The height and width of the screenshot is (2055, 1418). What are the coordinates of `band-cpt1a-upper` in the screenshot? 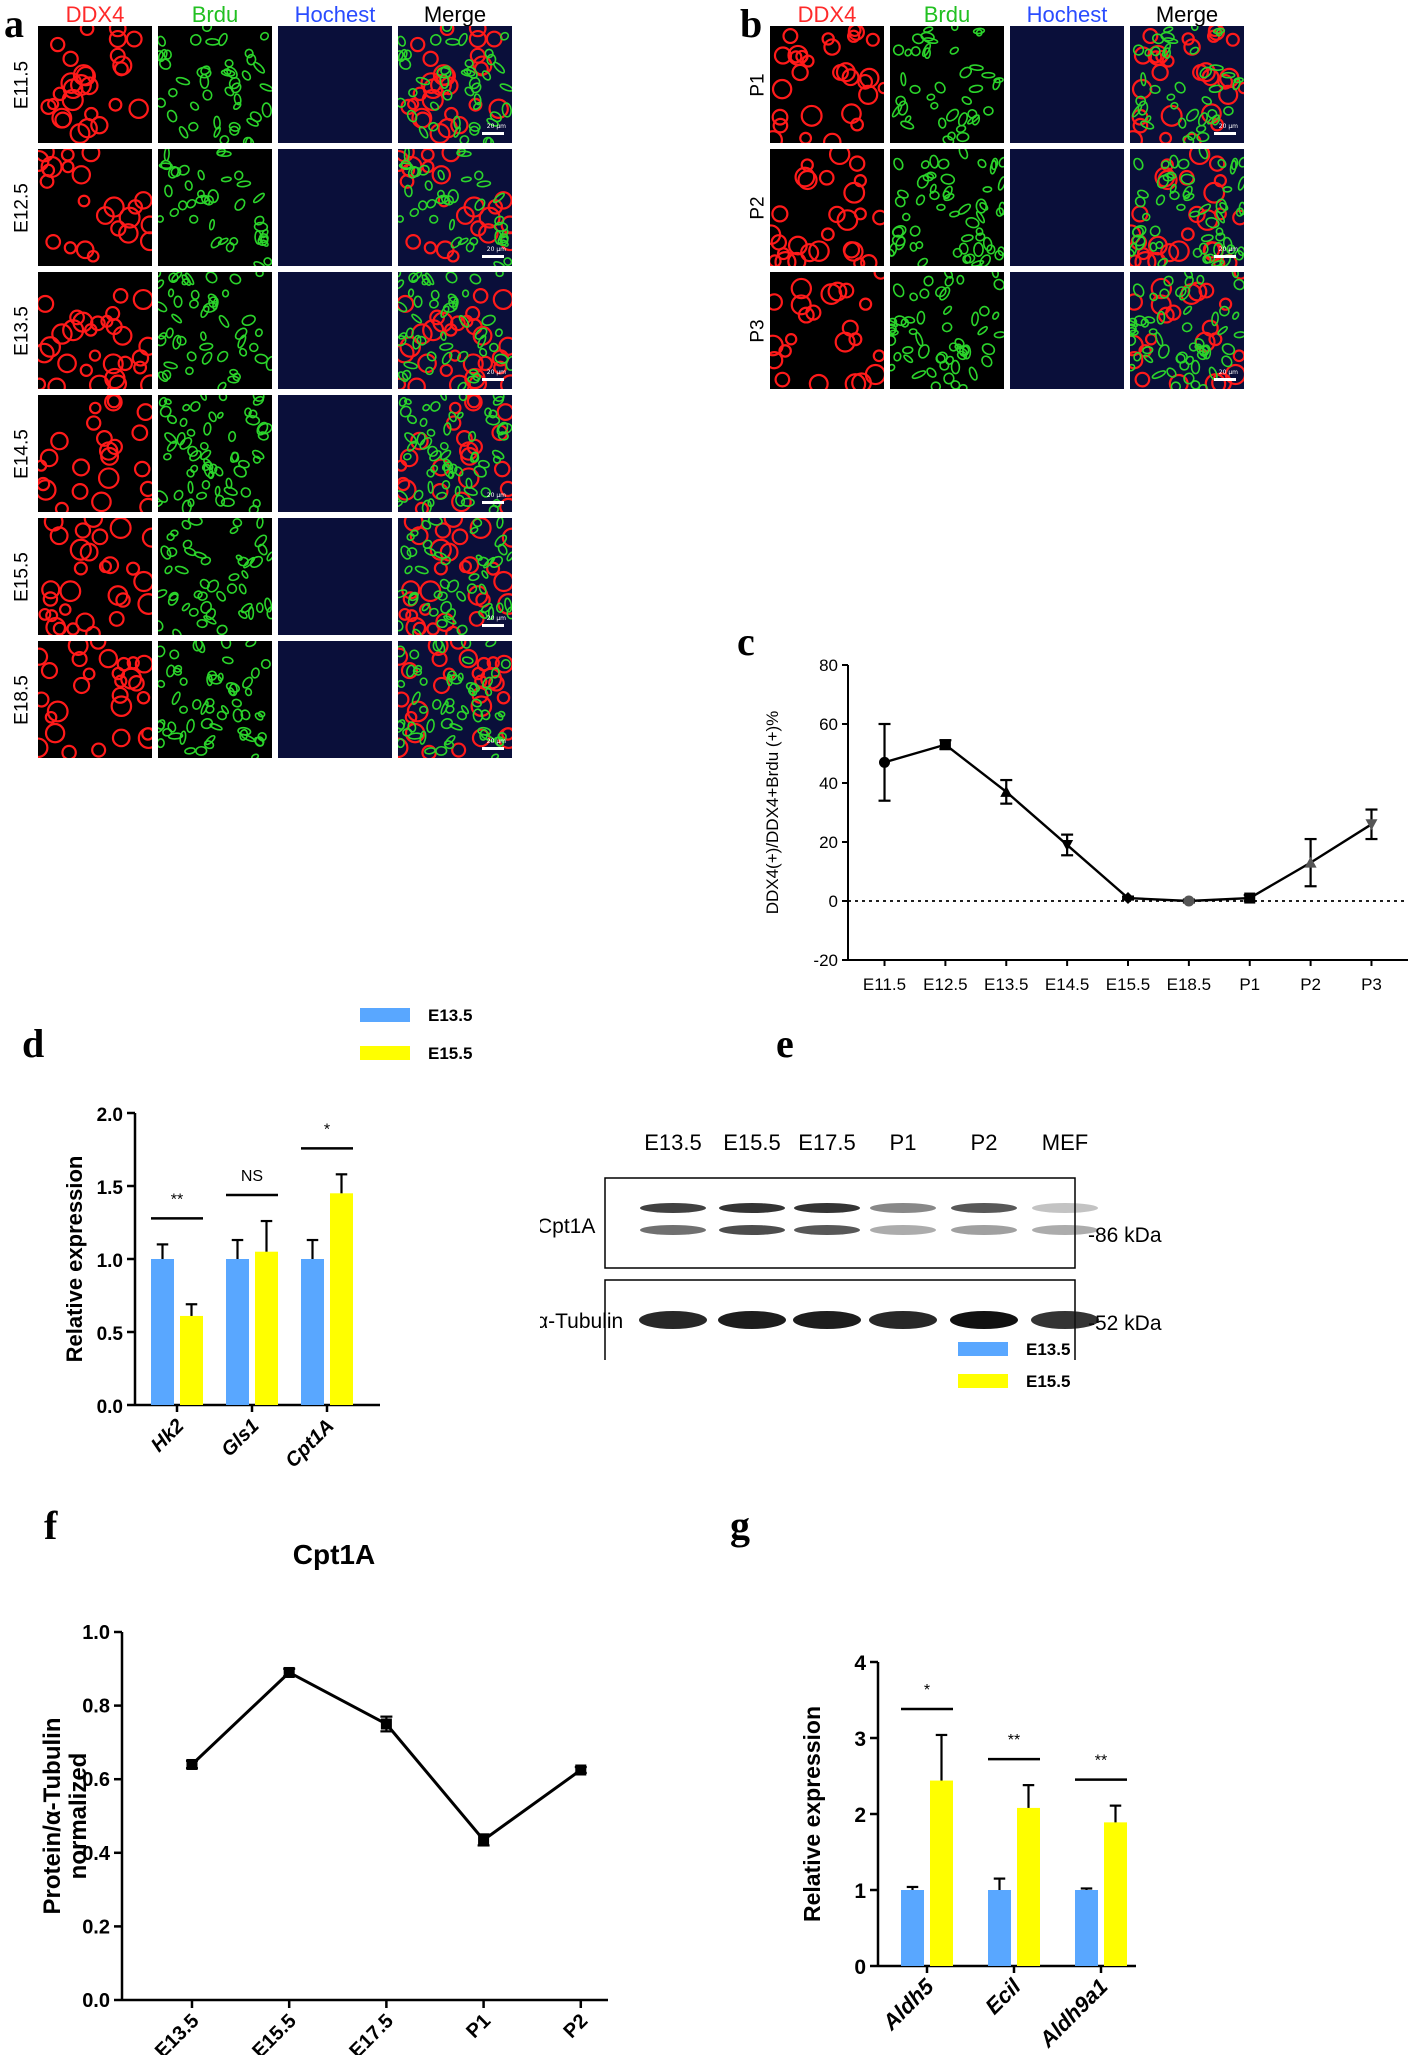 It's located at (673, 1208).